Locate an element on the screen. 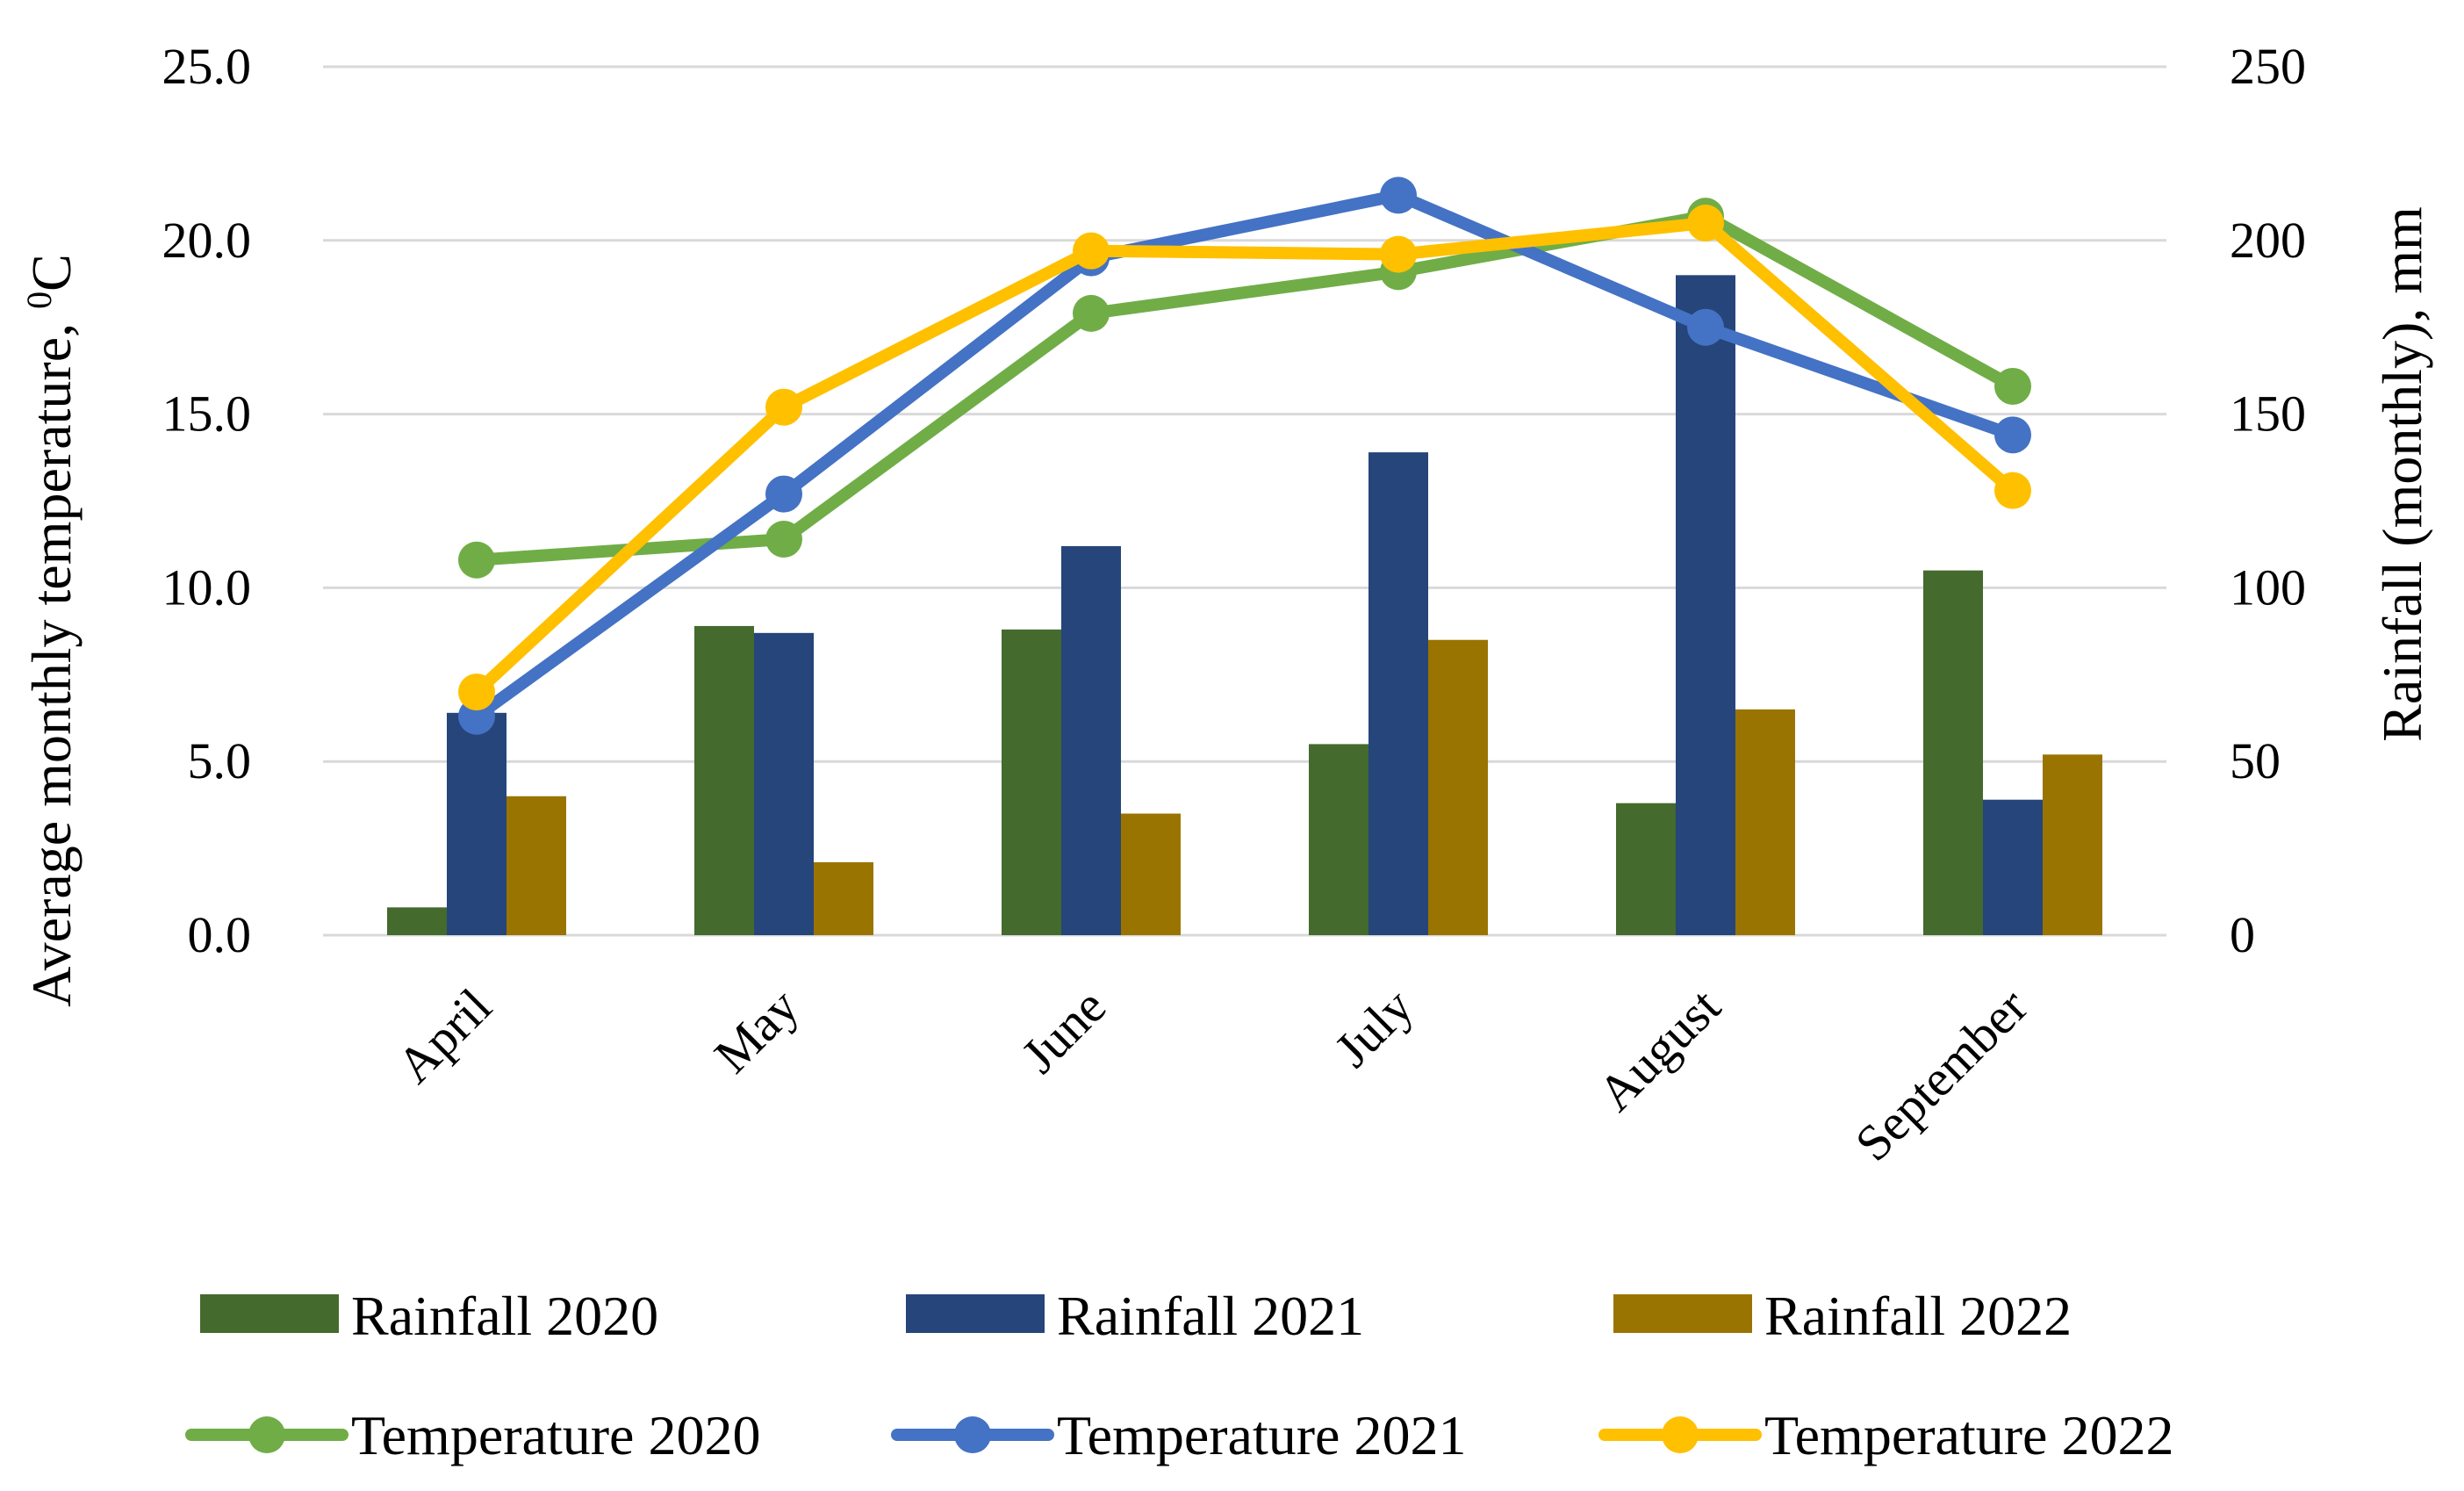  x-tick-label: June is located at coordinates (1063, 1030).